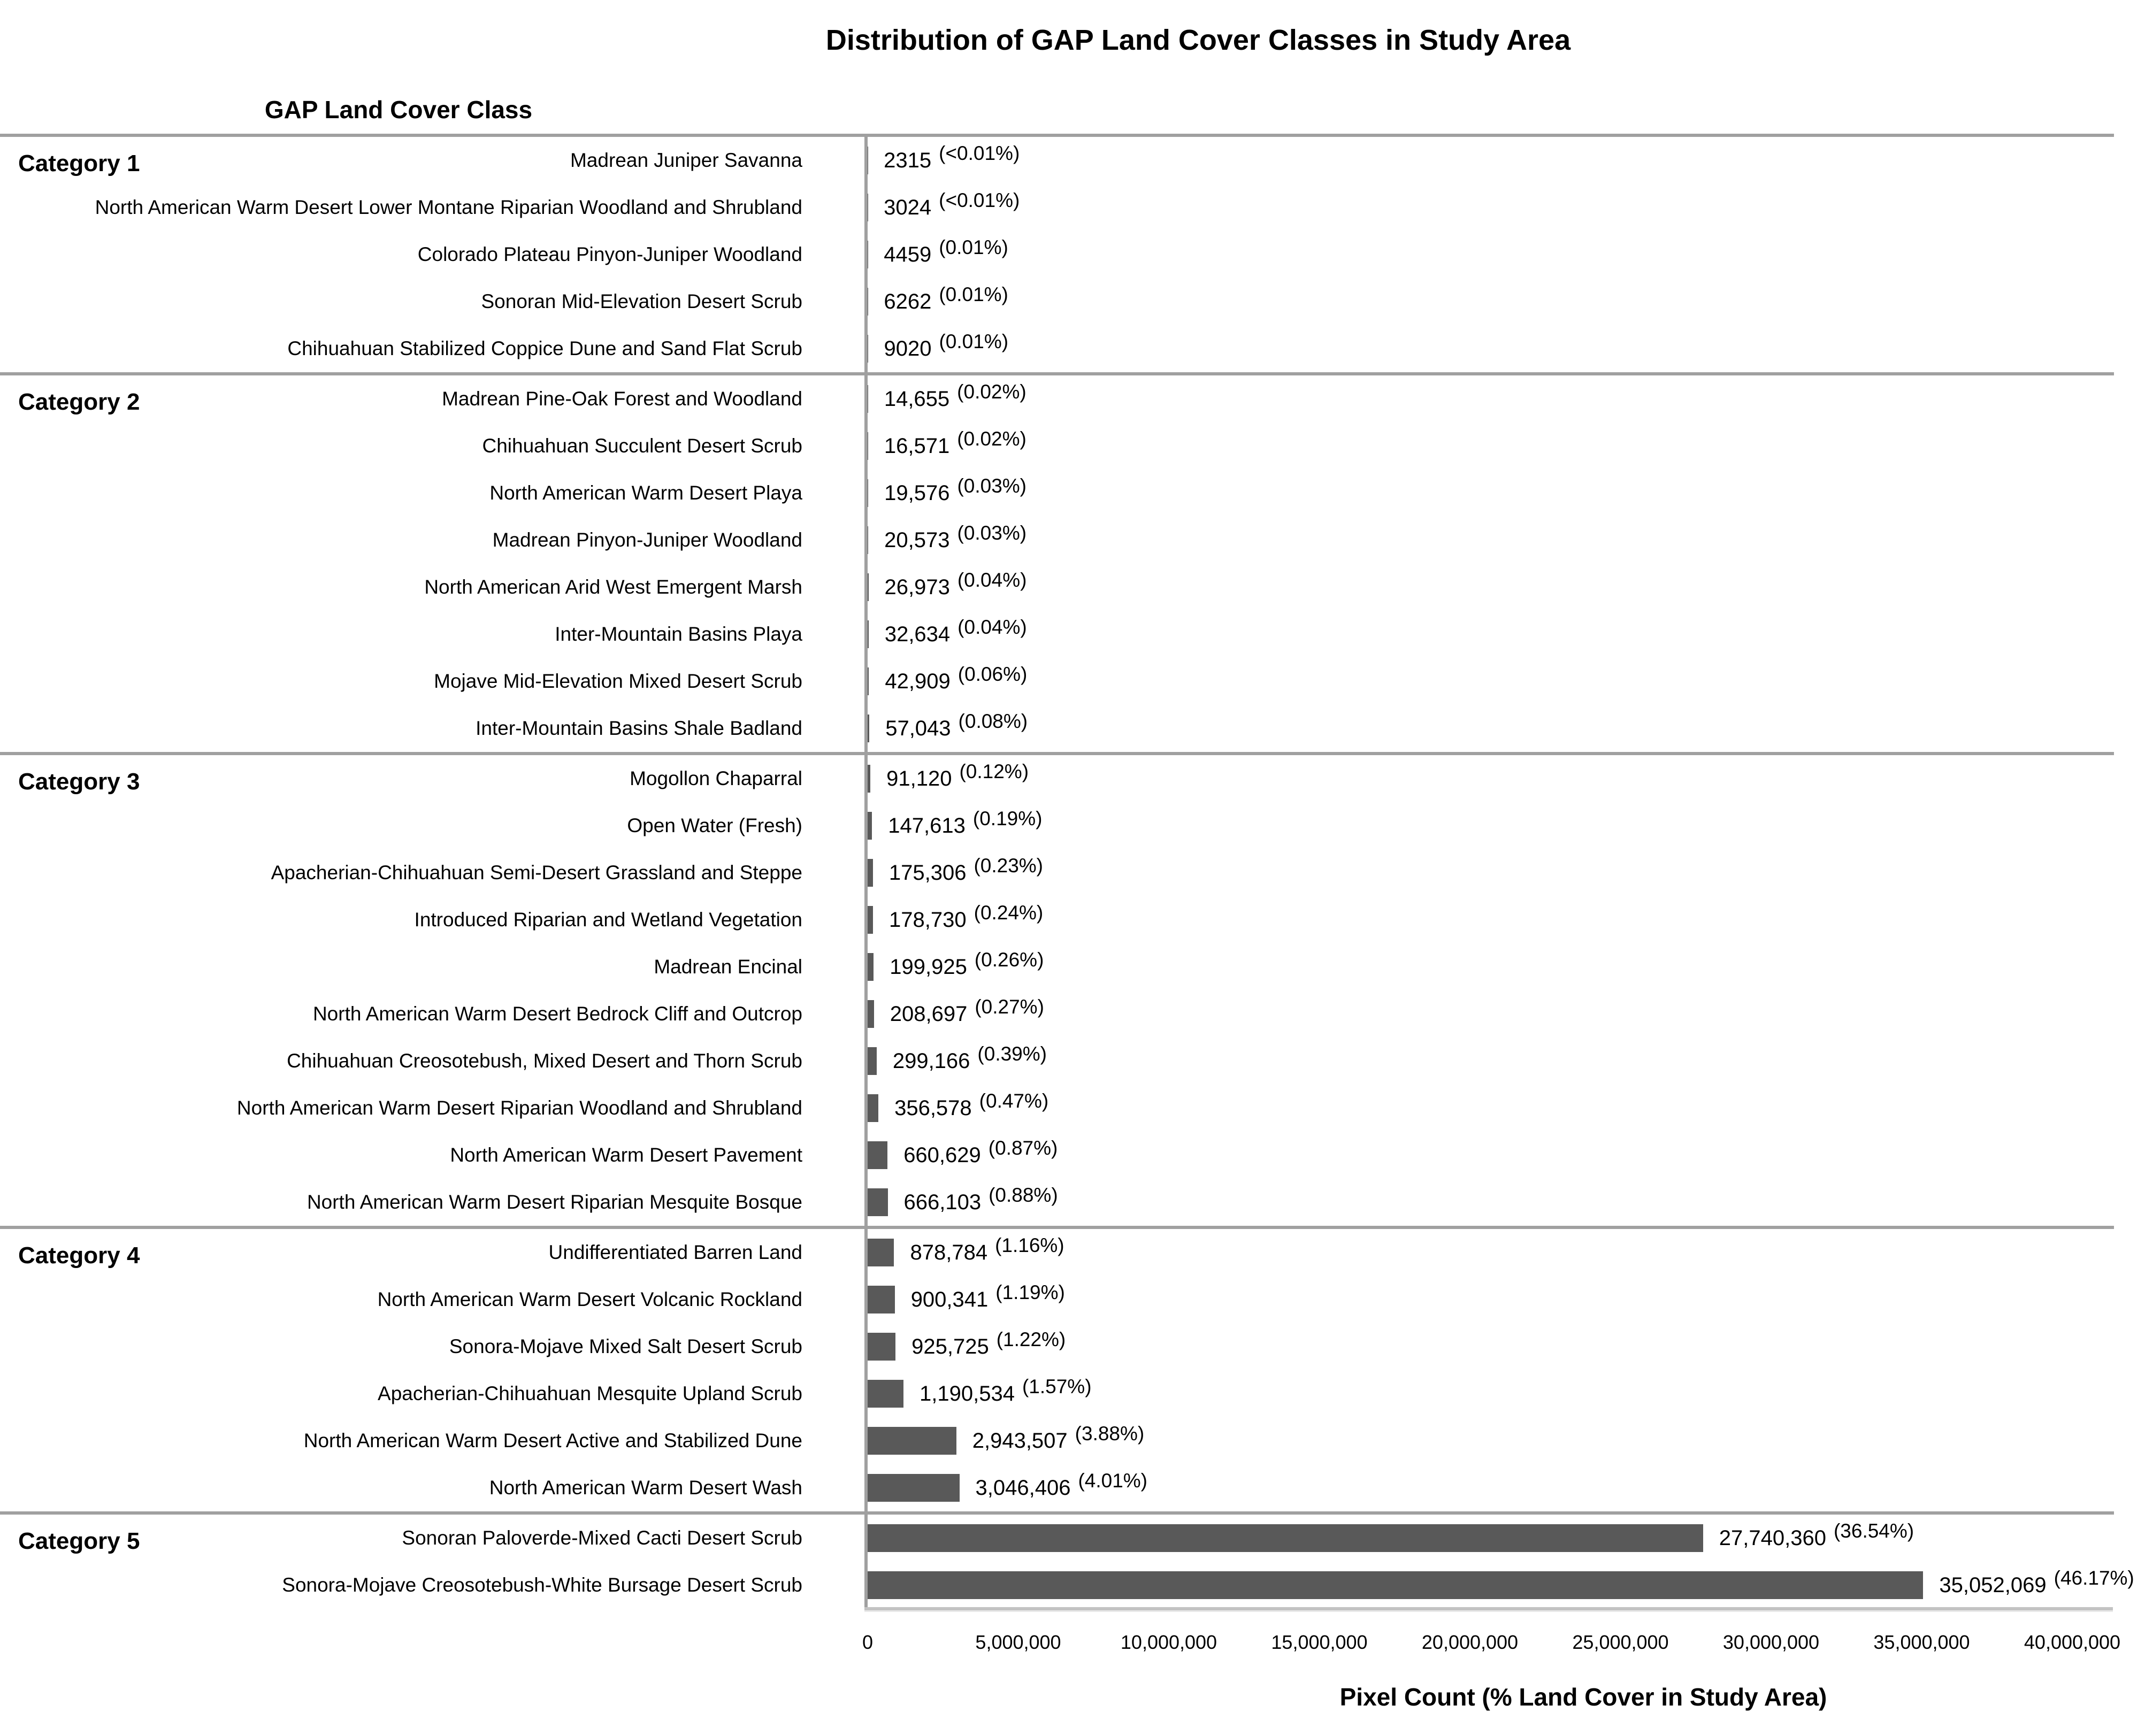  Describe the element at coordinates (1057, 778) in the screenshot. I see `table-row: Mogollon Chaparral 91,120 (0.12%)` at that location.